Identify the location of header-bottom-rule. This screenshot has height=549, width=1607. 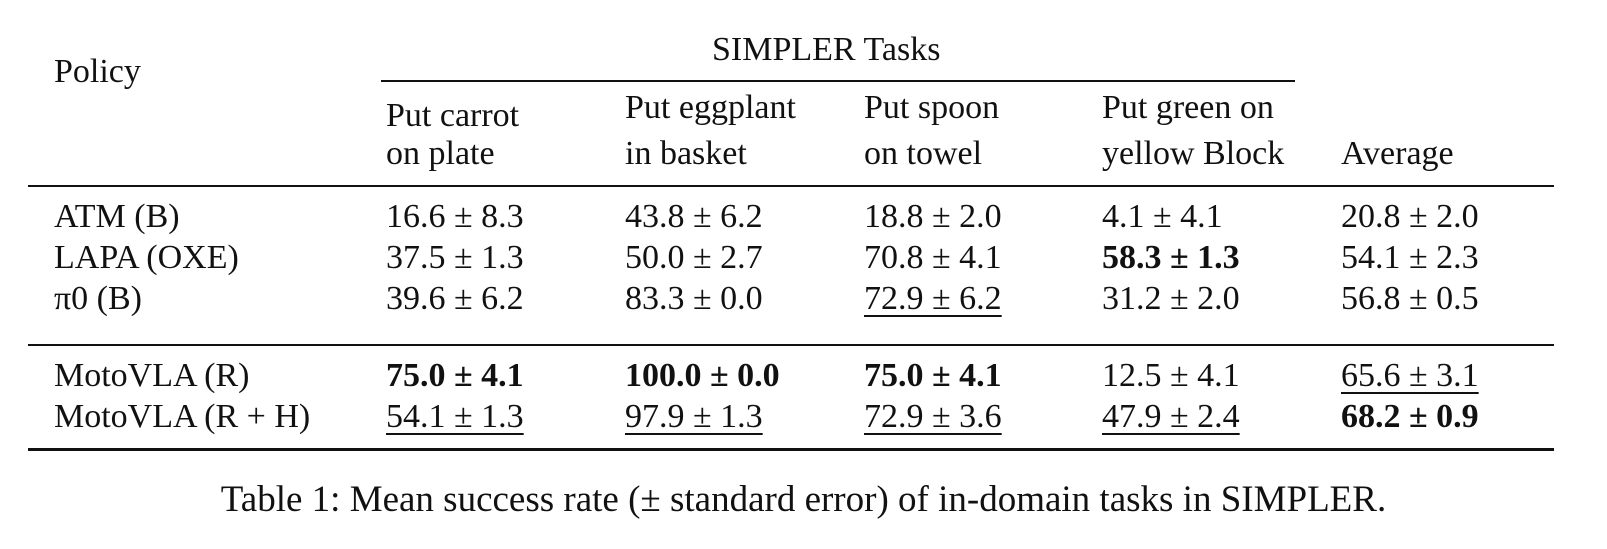
(791, 186).